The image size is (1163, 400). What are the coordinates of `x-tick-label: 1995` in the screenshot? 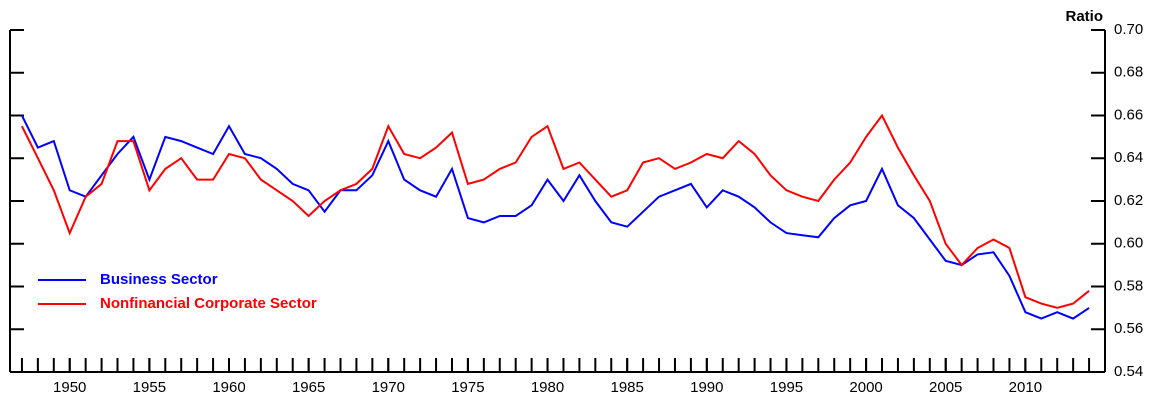 It's located at (786, 387).